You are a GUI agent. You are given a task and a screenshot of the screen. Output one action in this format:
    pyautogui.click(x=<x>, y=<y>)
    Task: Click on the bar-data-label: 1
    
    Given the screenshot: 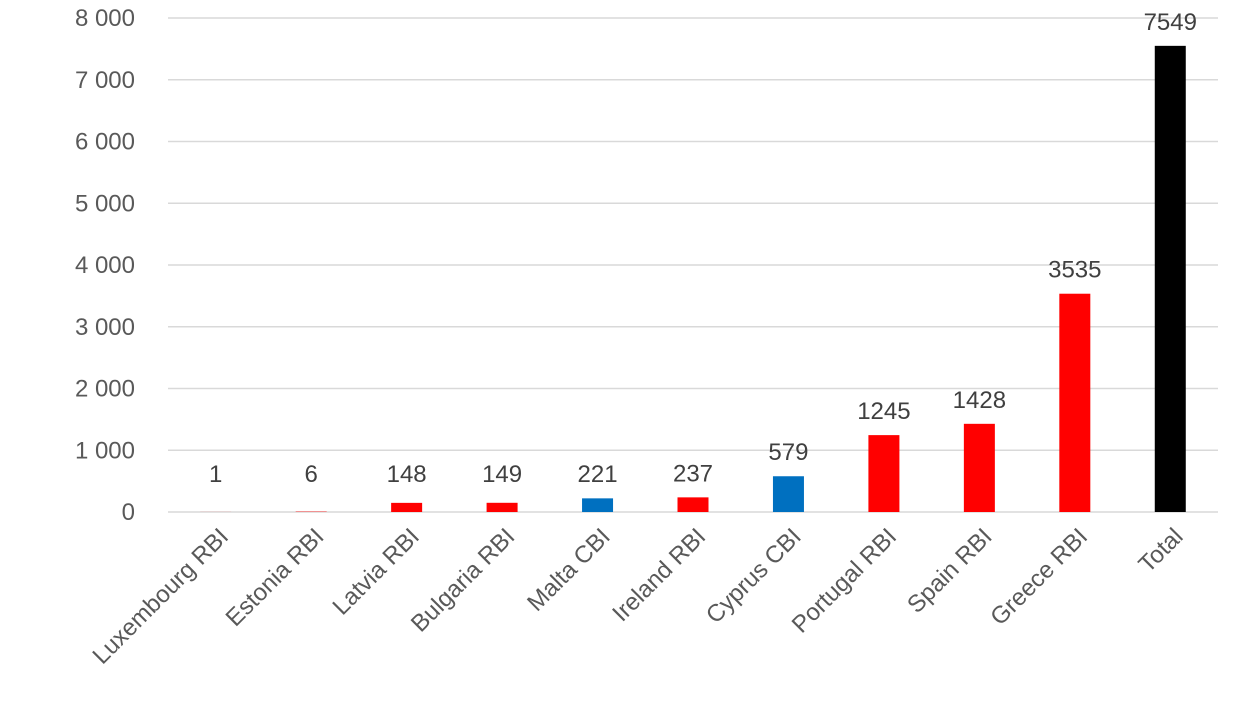 What is the action you would take?
    pyautogui.click(x=215, y=474)
    